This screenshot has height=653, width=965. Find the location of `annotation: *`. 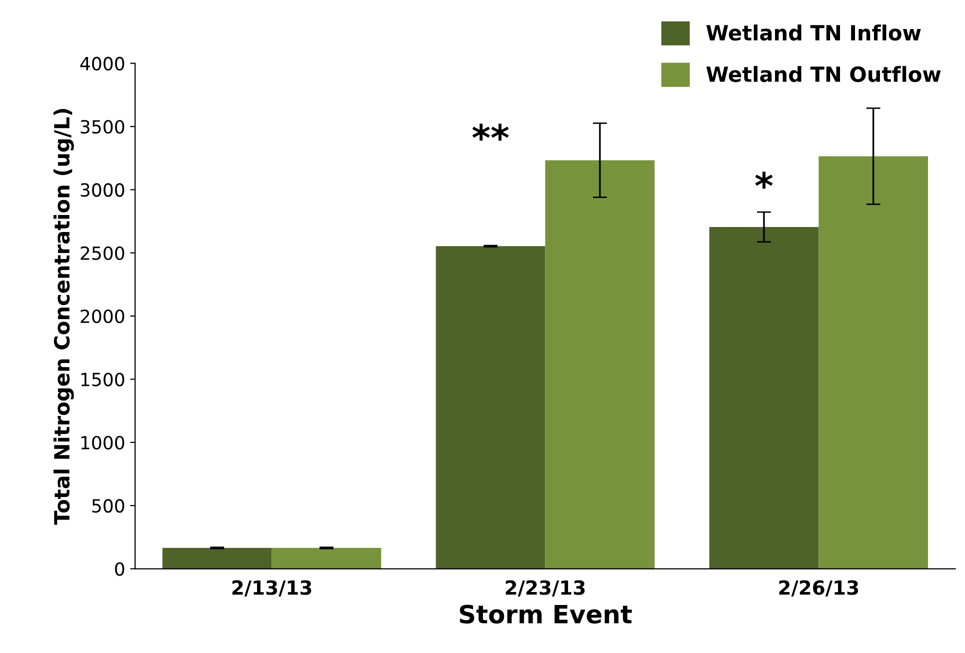

annotation: * is located at coordinates (764, 180).